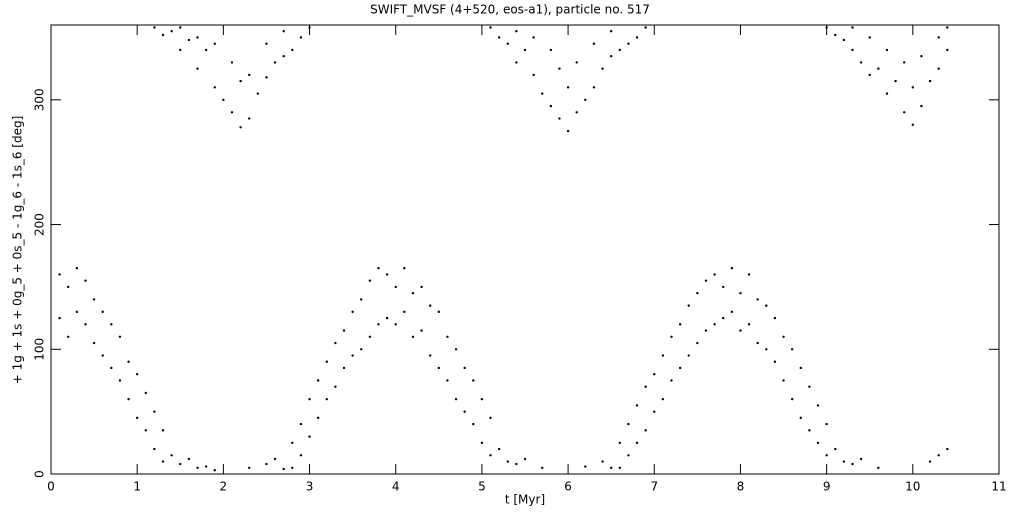 Image resolution: width=1021 pixels, height=515 pixels. Describe the element at coordinates (482, 487) in the screenshot. I see `x-tick-label: 5` at that location.